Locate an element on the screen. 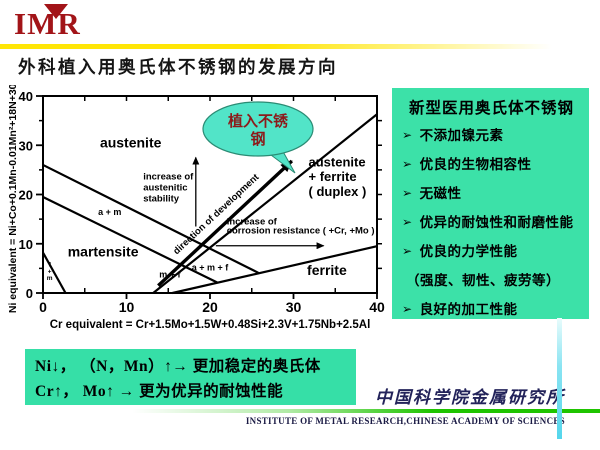 This screenshot has width=600, height=450. summary-line-2: Cr↑， Mo↑ → 更为优异的耐蚀性能 is located at coordinates (159, 391).